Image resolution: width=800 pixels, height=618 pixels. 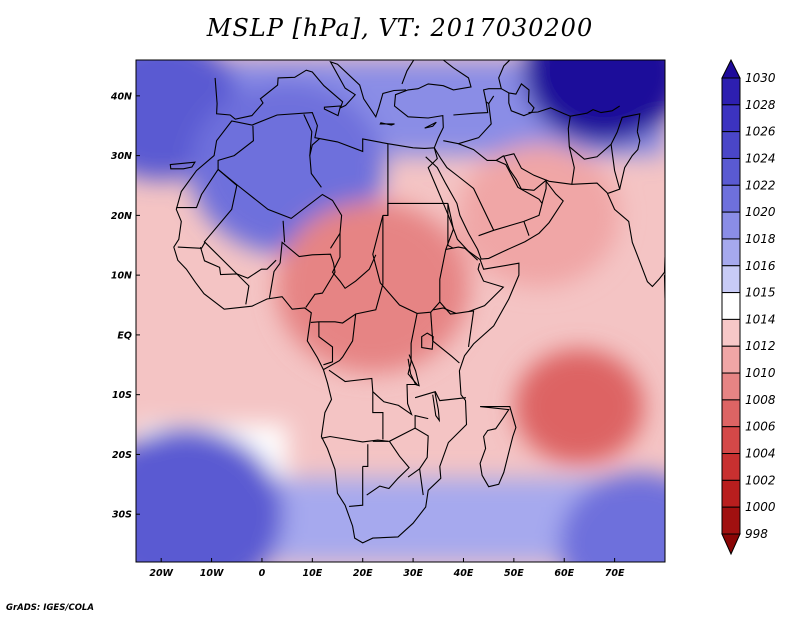 I want to click on lon-tick-label: 50E, so click(x=514, y=573).